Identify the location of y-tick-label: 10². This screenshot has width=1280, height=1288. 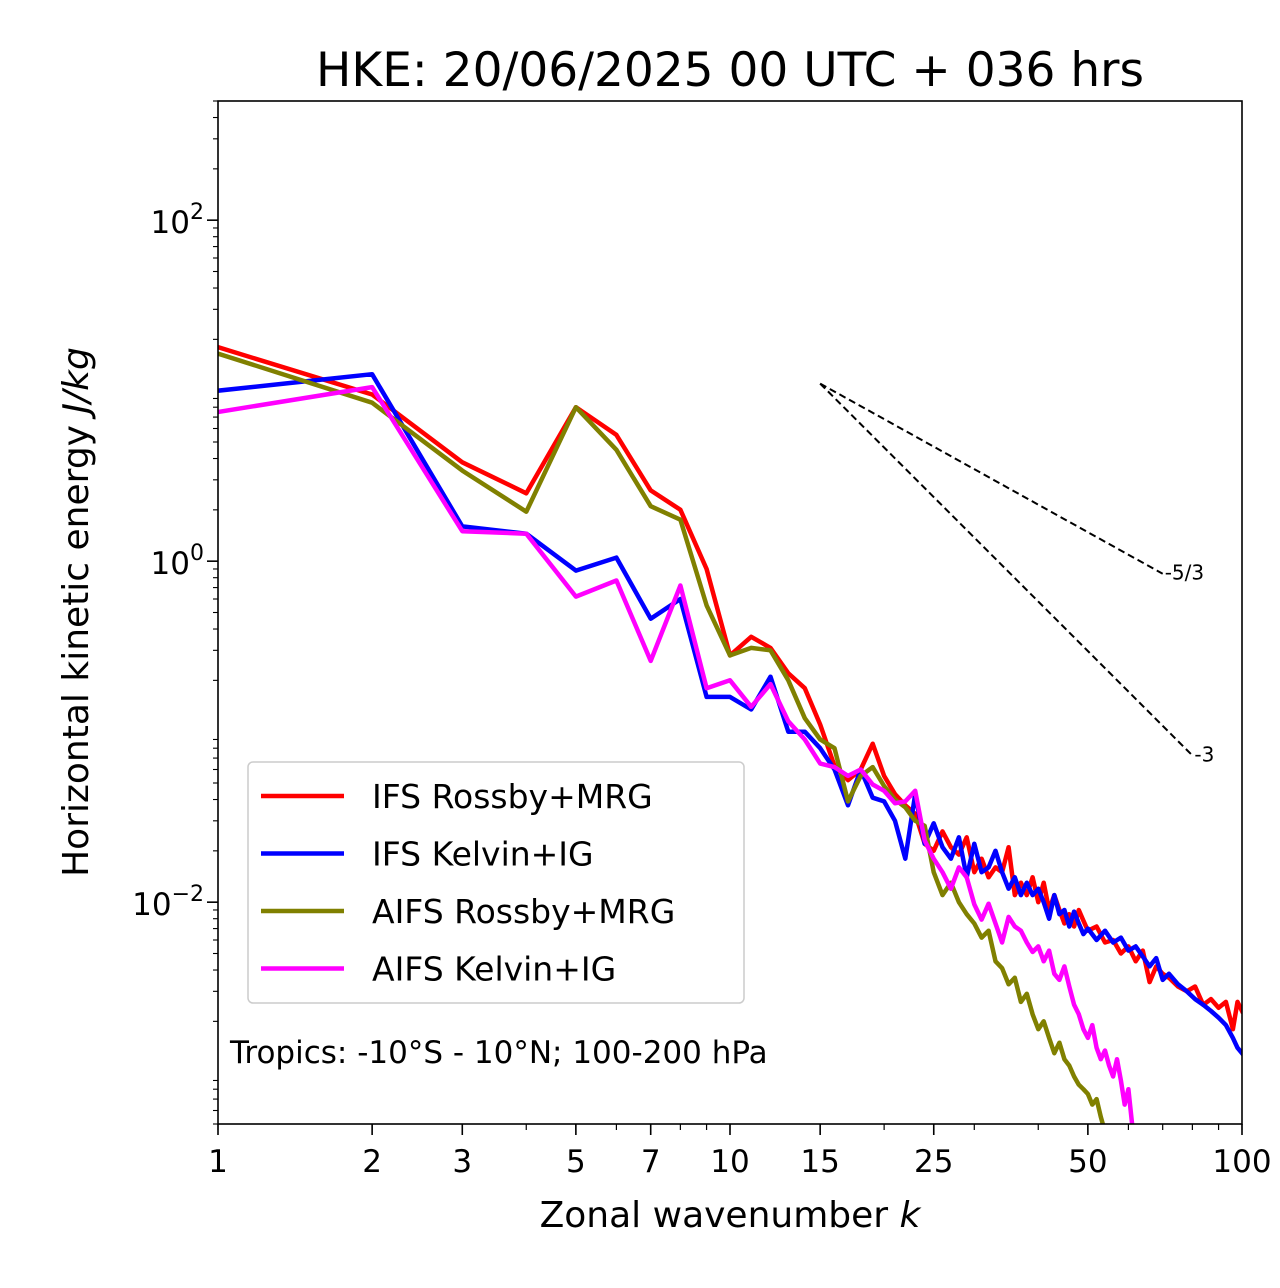
(177, 220).